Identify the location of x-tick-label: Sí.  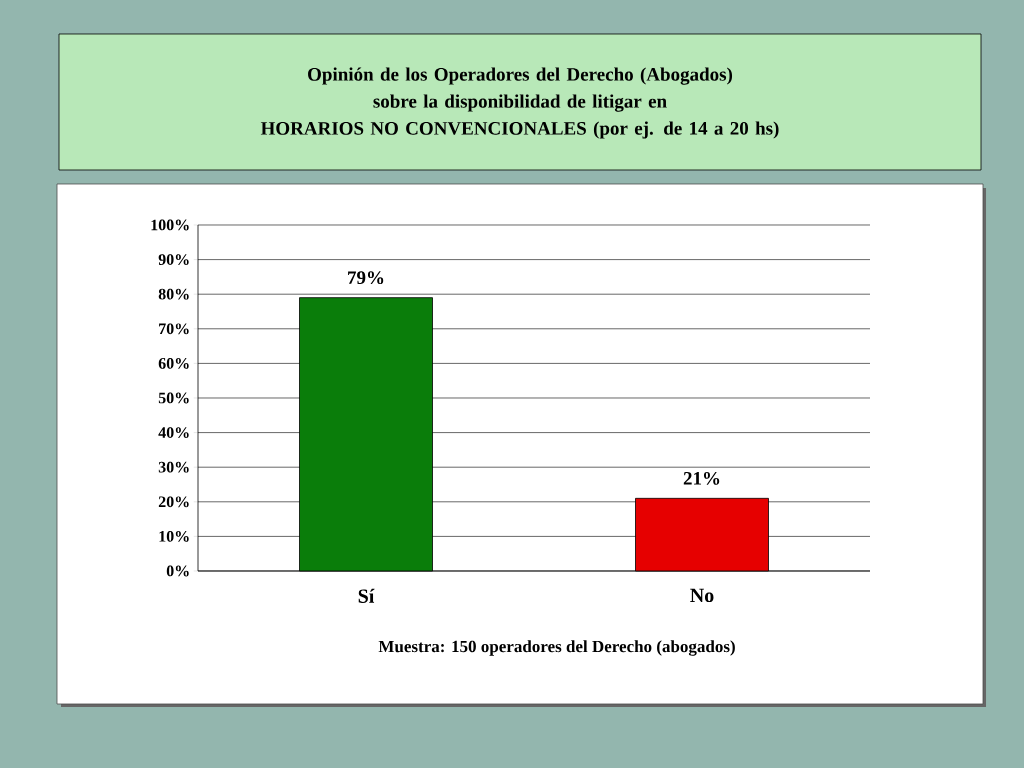
(366, 595).